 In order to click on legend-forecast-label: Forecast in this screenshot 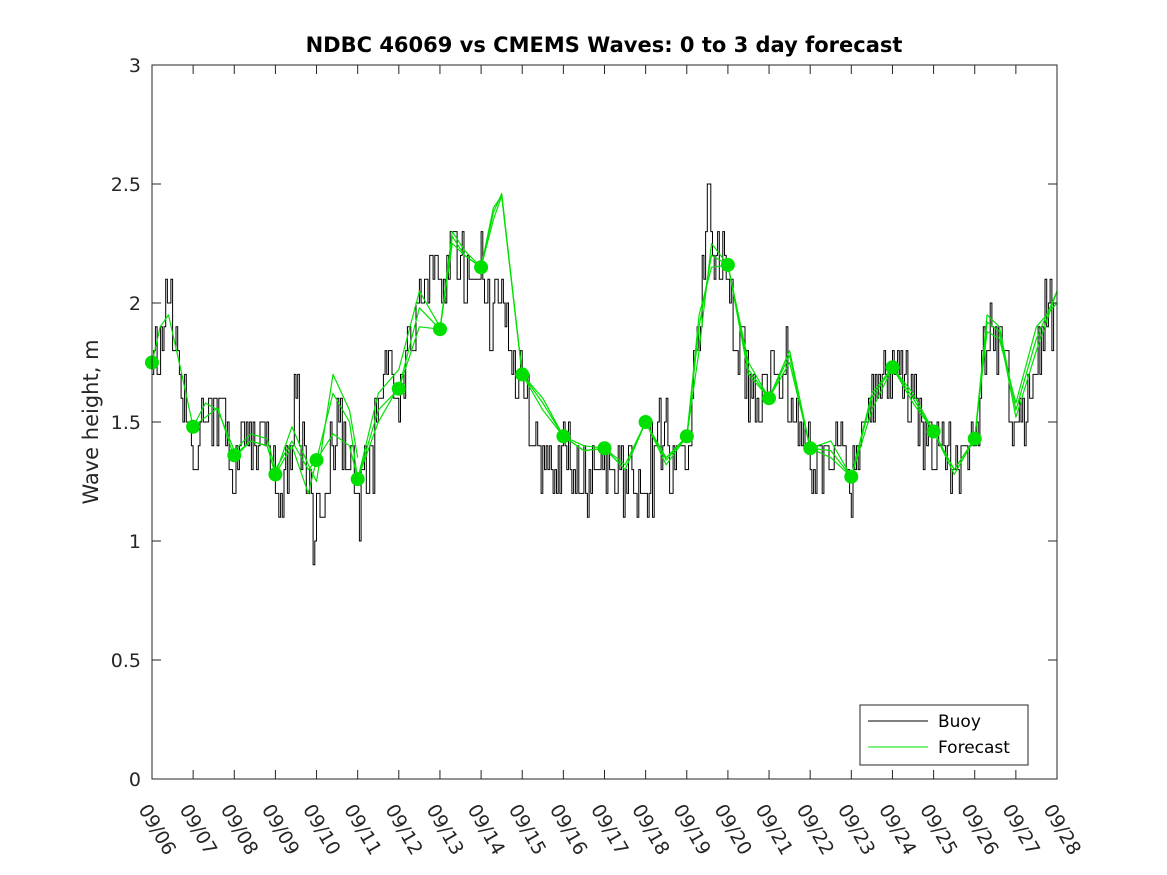, I will do `click(974, 748)`.